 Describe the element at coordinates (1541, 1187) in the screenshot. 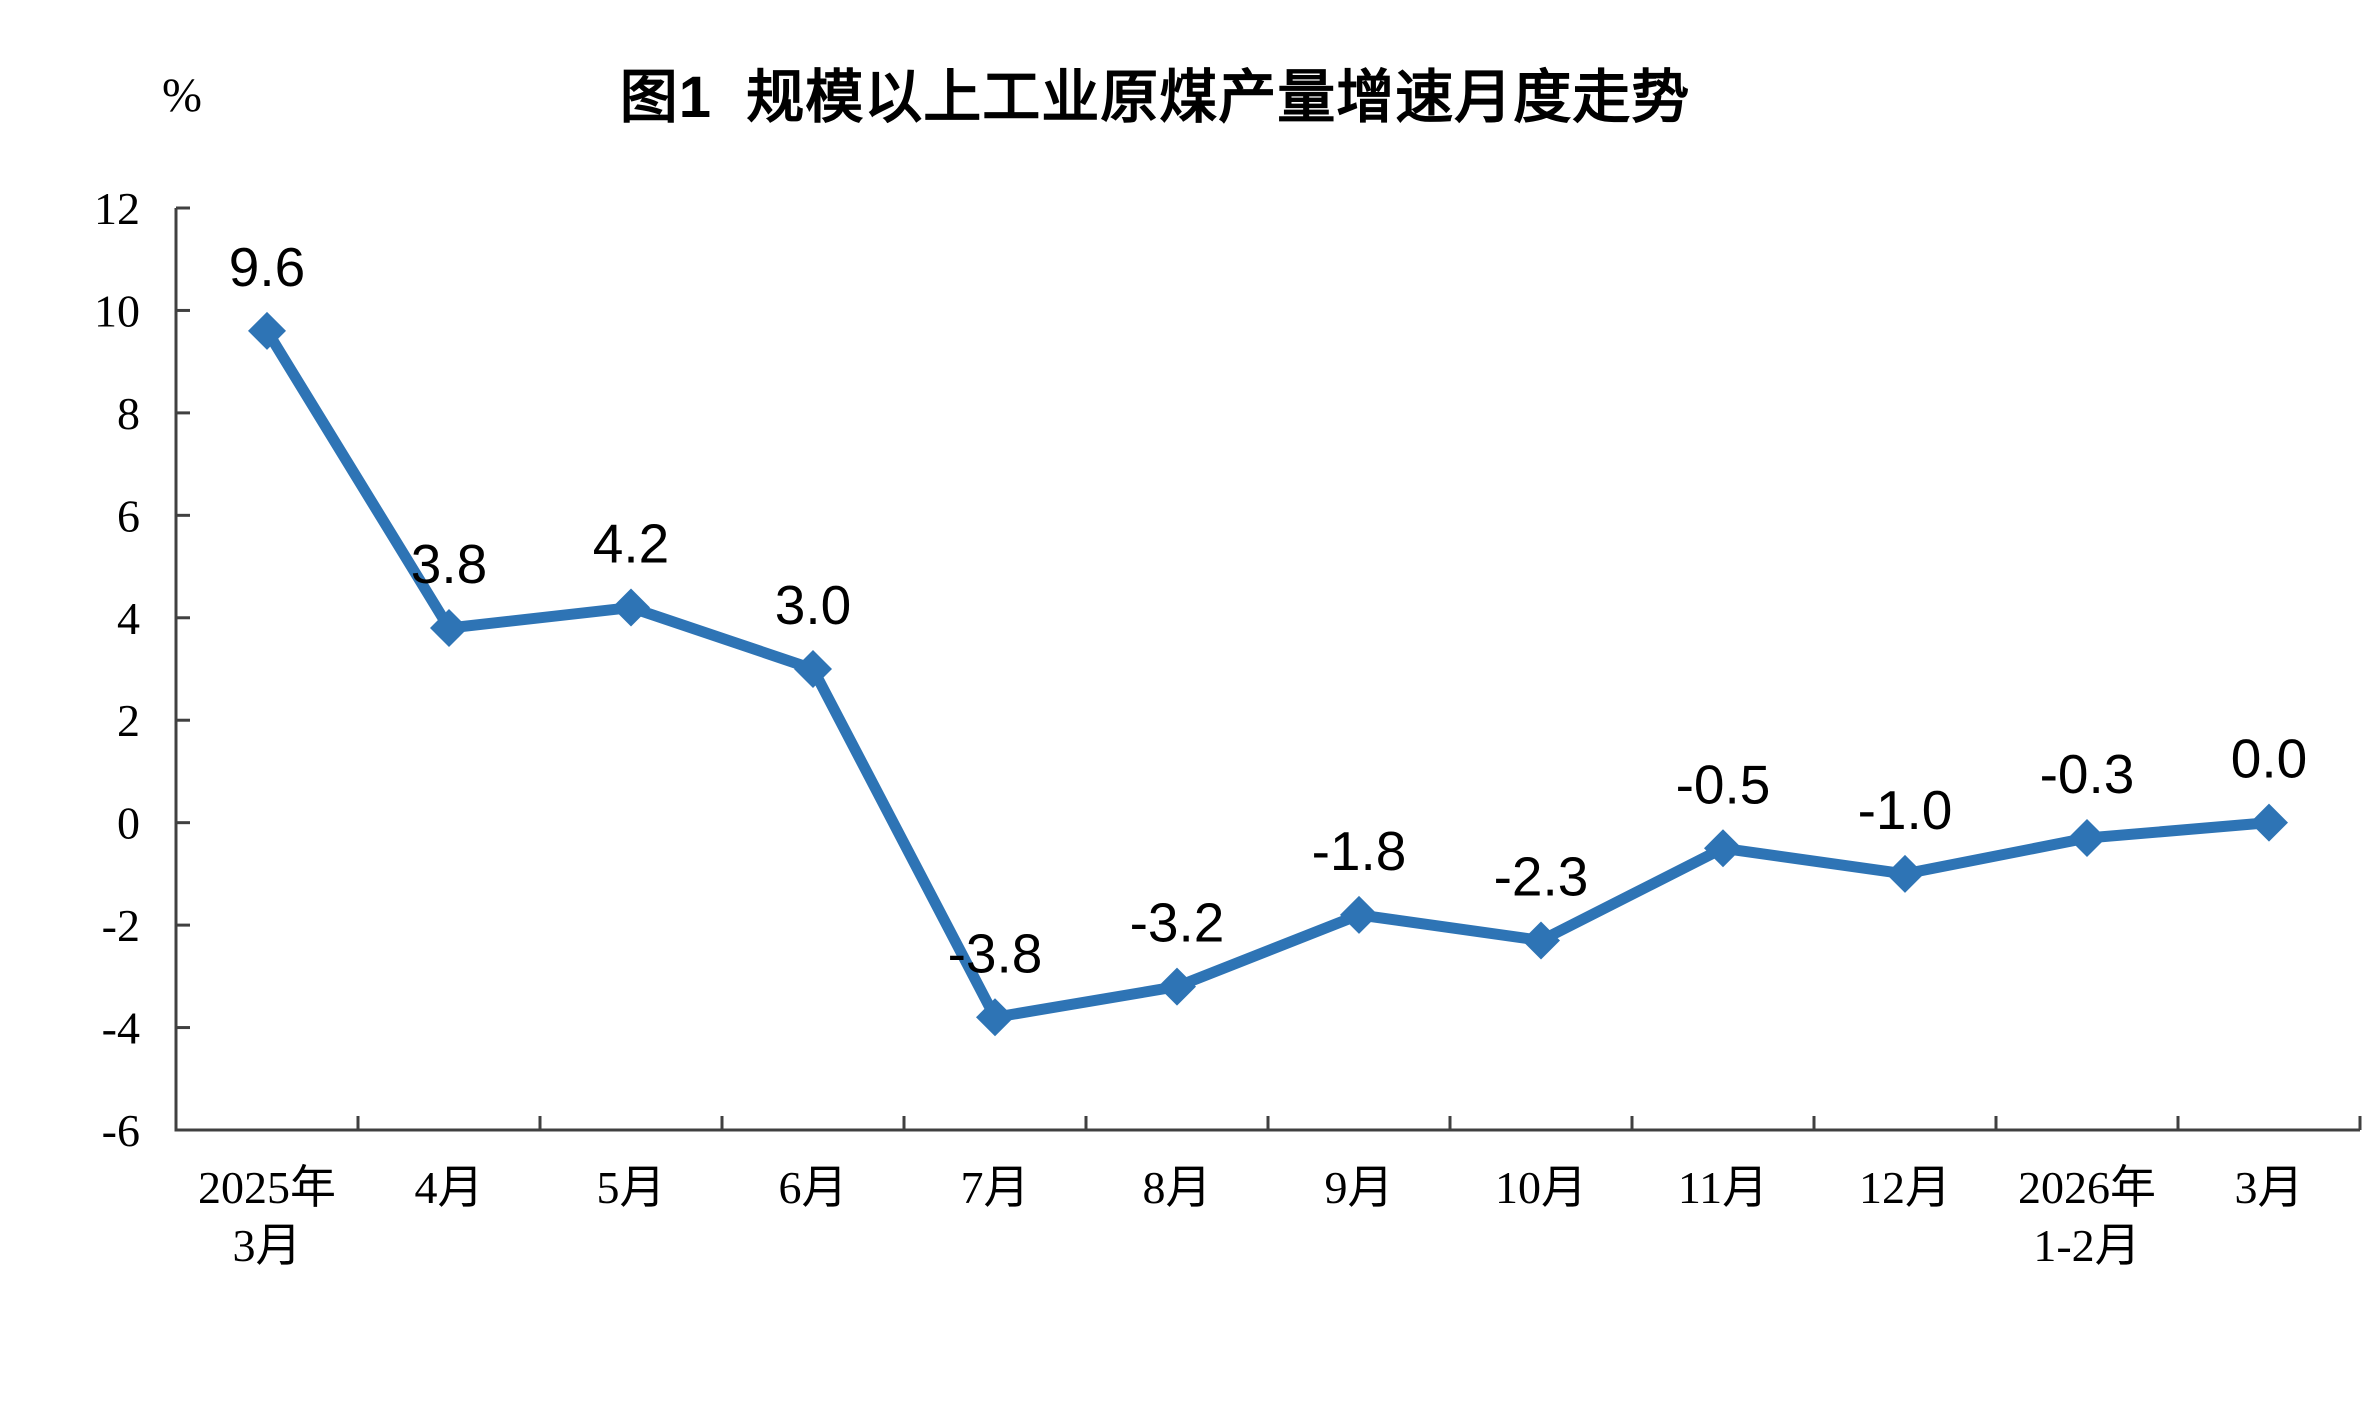

I see `x-tick-label: 10月` at that location.